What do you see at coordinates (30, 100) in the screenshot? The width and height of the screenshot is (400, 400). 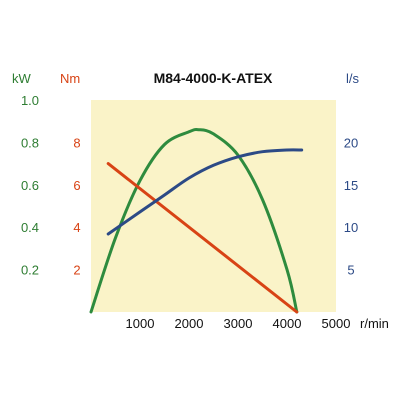 I see `power-tick-label: 1.0` at bounding box center [30, 100].